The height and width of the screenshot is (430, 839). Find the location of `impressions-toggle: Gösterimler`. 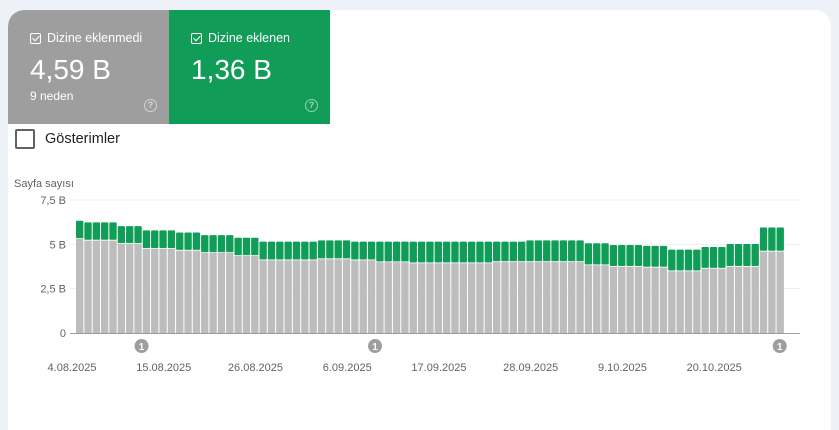

impressions-toggle: Gösterimler is located at coordinates (67, 139).